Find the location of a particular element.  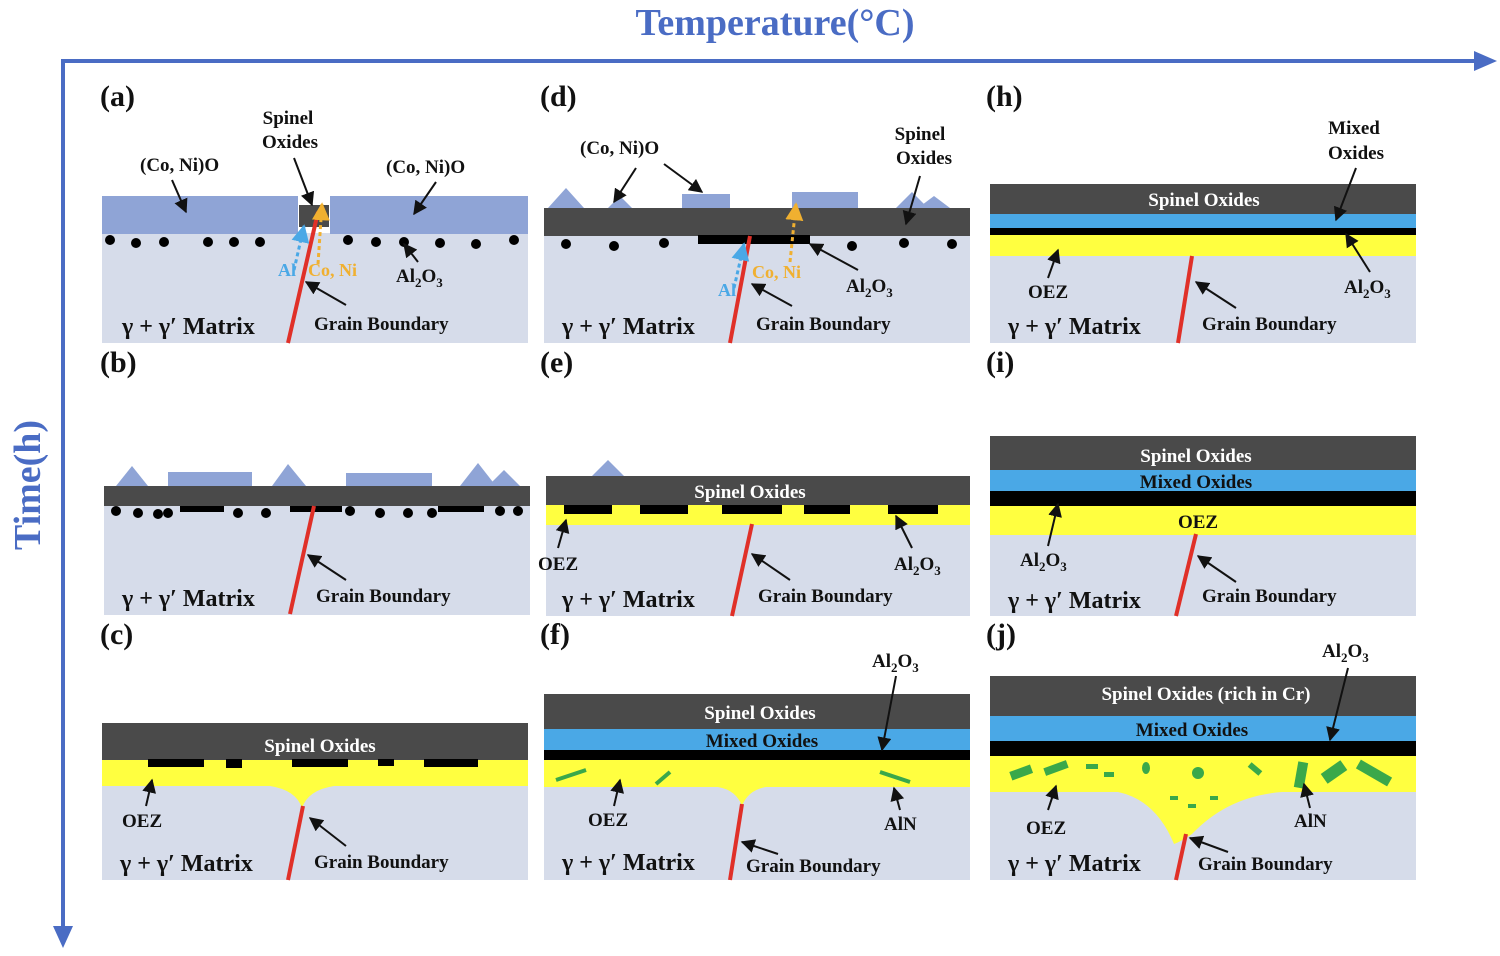

al-diffusion-arrow-a is located at coordinates (300, 247).